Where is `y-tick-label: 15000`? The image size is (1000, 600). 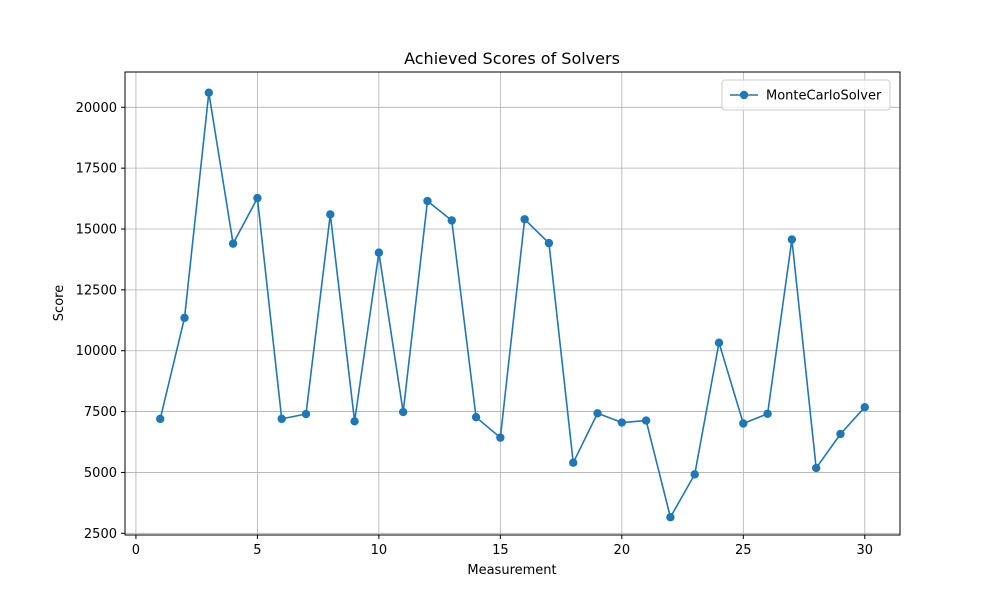
y-tick-label: 15000 is located at coordinates (96, 230).